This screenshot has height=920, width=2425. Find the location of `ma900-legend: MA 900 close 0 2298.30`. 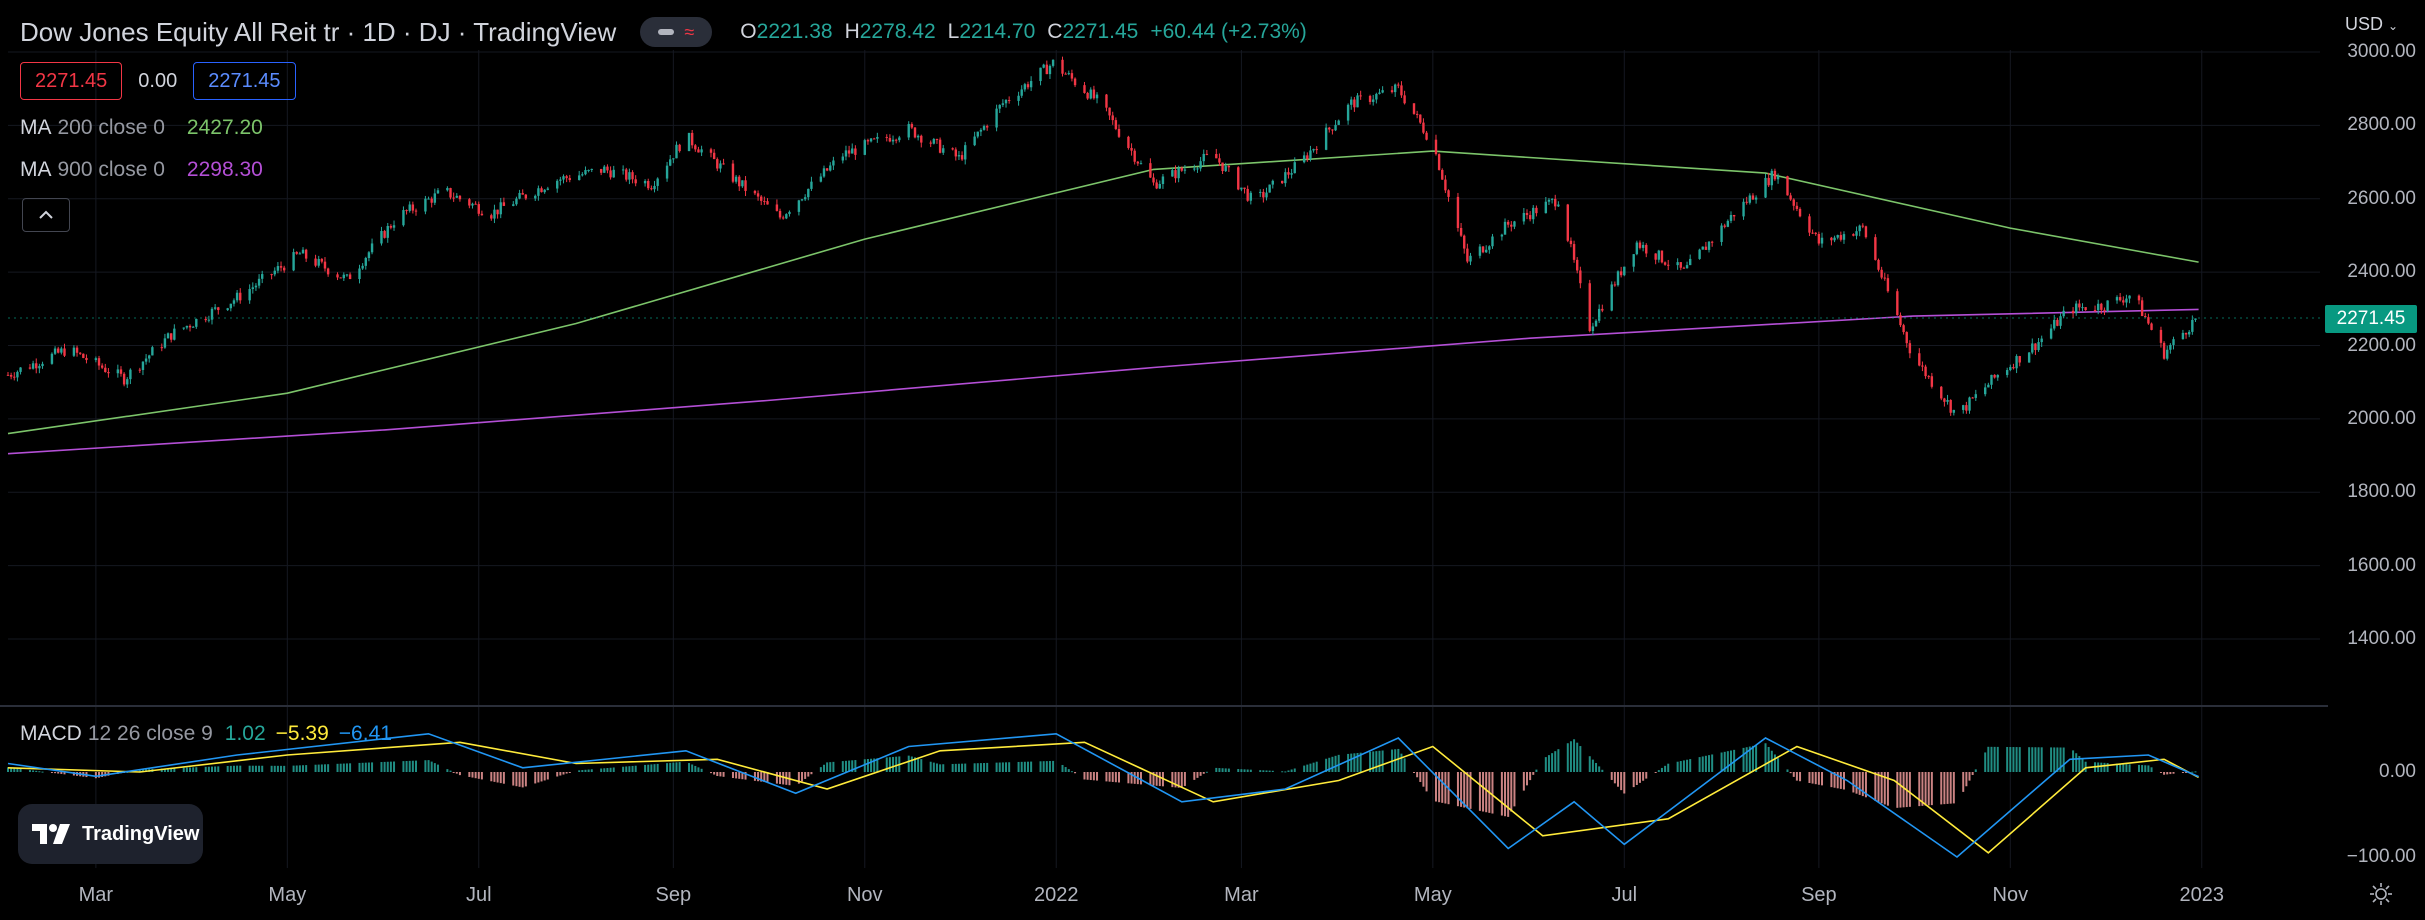

ma900-legend: MA 900 close 0 2298.30 is located at coordinates (141, 170).